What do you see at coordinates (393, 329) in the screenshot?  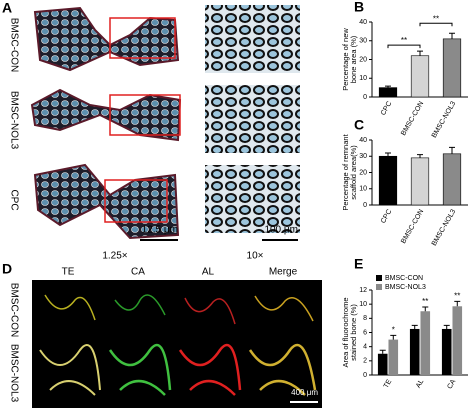 I see `significance-label: *` at bounding box center [393, 329].